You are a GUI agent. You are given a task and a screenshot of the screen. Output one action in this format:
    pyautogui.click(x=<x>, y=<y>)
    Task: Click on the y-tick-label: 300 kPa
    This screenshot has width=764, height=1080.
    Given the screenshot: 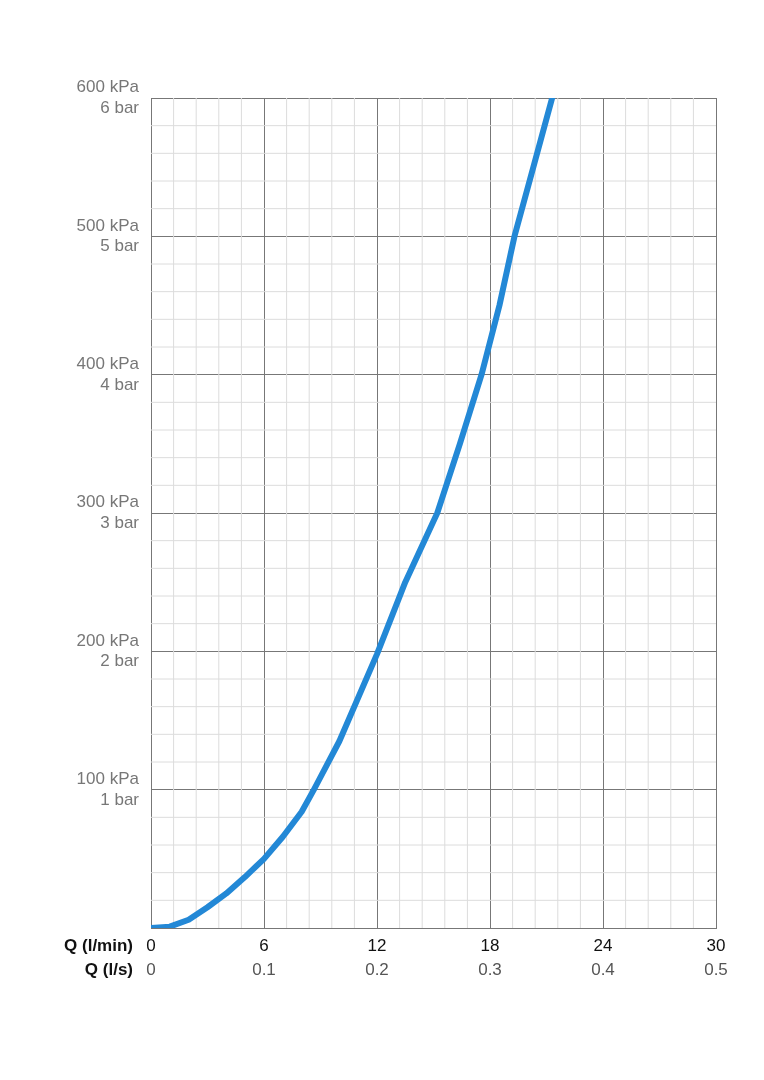 What is the action you would take?
    pyautogui.click(x=108, y=502)
    